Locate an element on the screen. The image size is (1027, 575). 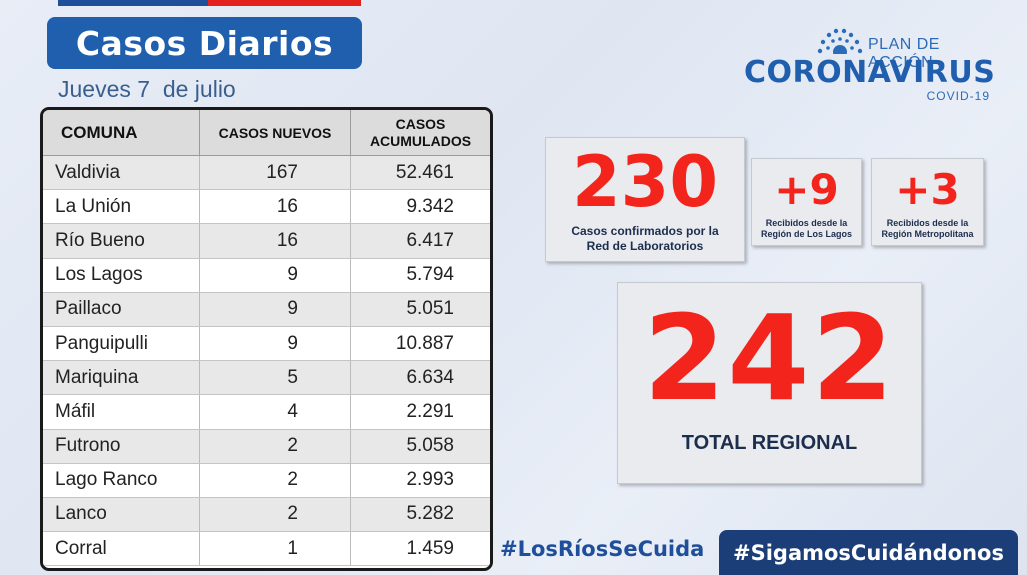
cell-comuna: Paillaco is located at coordinates (121, 309).